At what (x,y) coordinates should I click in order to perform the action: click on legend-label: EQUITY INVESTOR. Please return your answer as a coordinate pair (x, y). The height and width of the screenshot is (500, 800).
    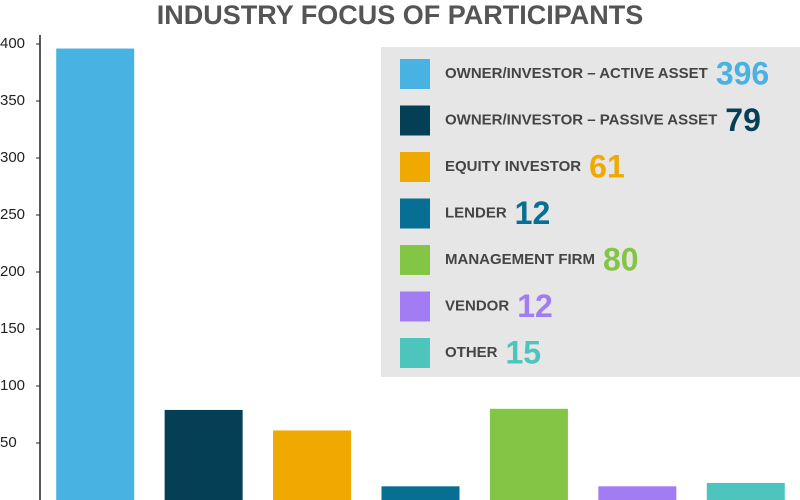
    Looking at the image, I should click on (513, 166).